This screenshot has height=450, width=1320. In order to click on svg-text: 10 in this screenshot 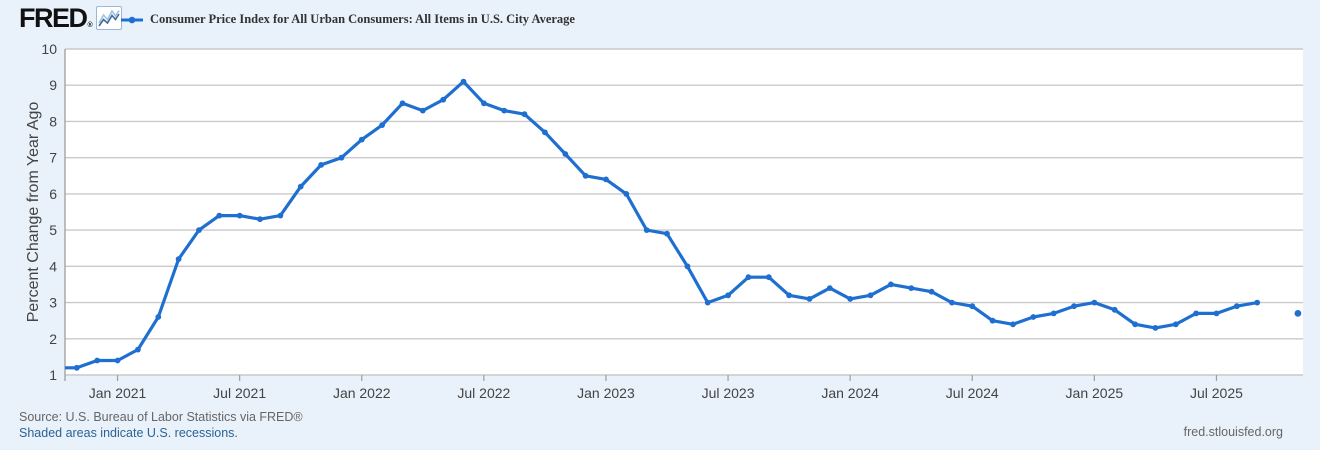, I will do `click(49, 49)`.